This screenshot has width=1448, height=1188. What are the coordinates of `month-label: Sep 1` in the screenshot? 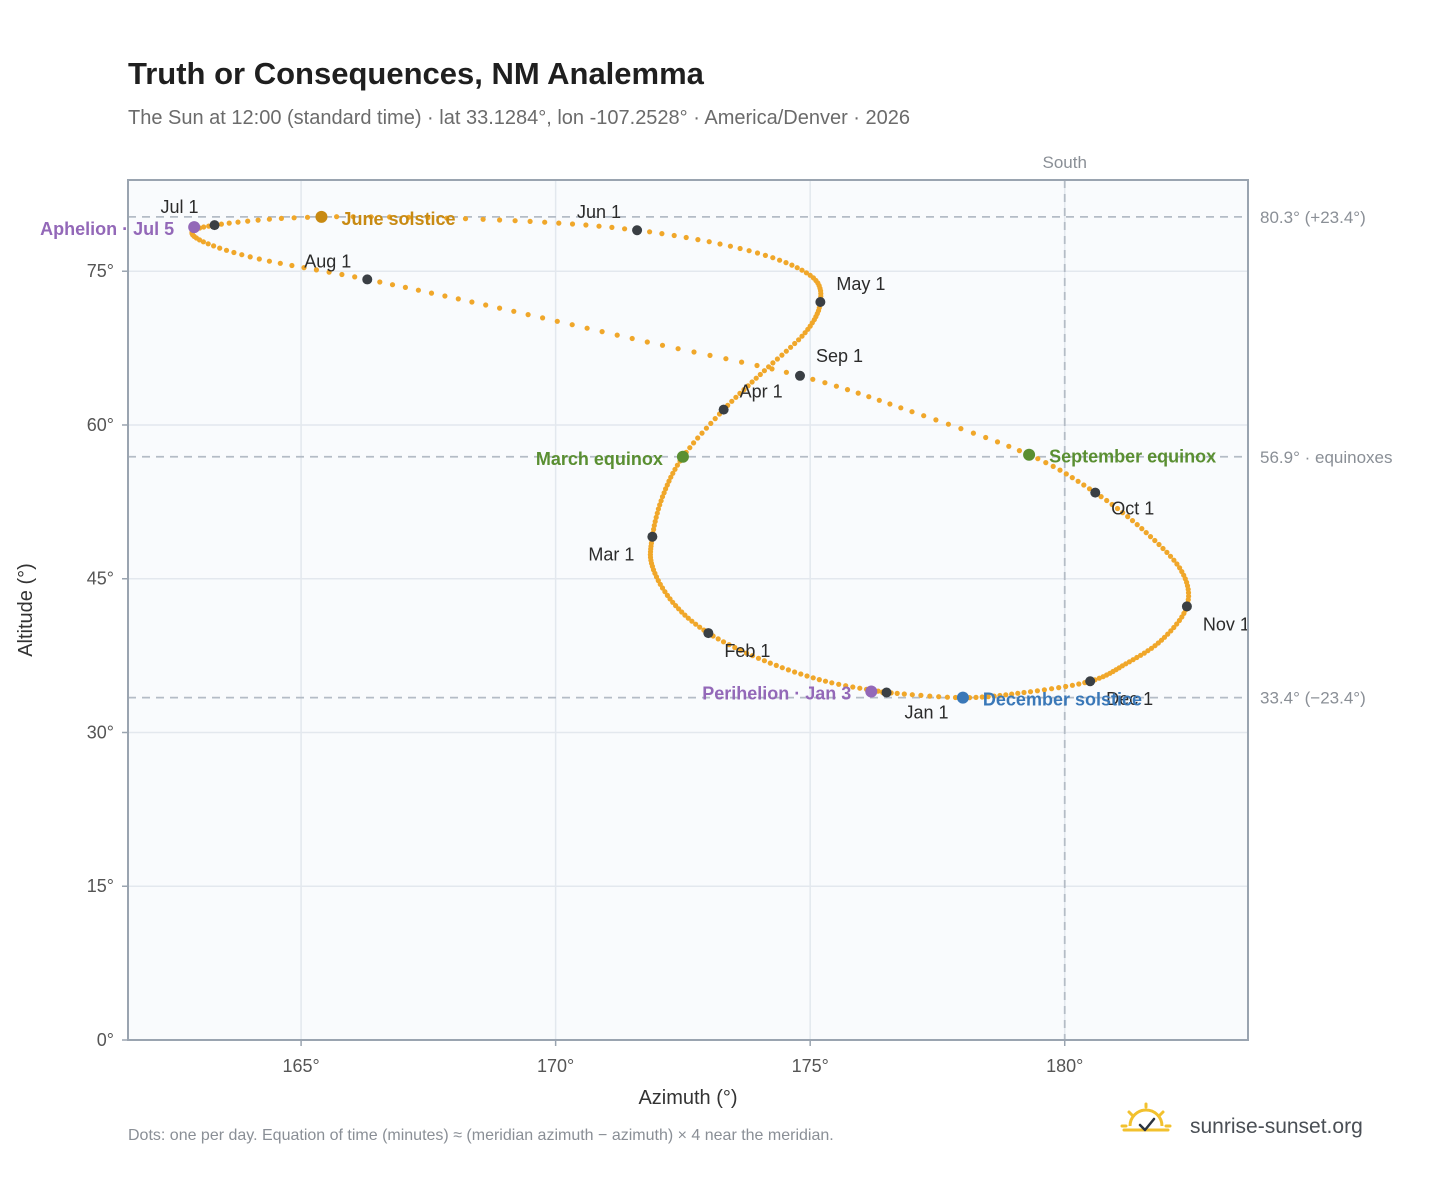 It's located at (839, 356).